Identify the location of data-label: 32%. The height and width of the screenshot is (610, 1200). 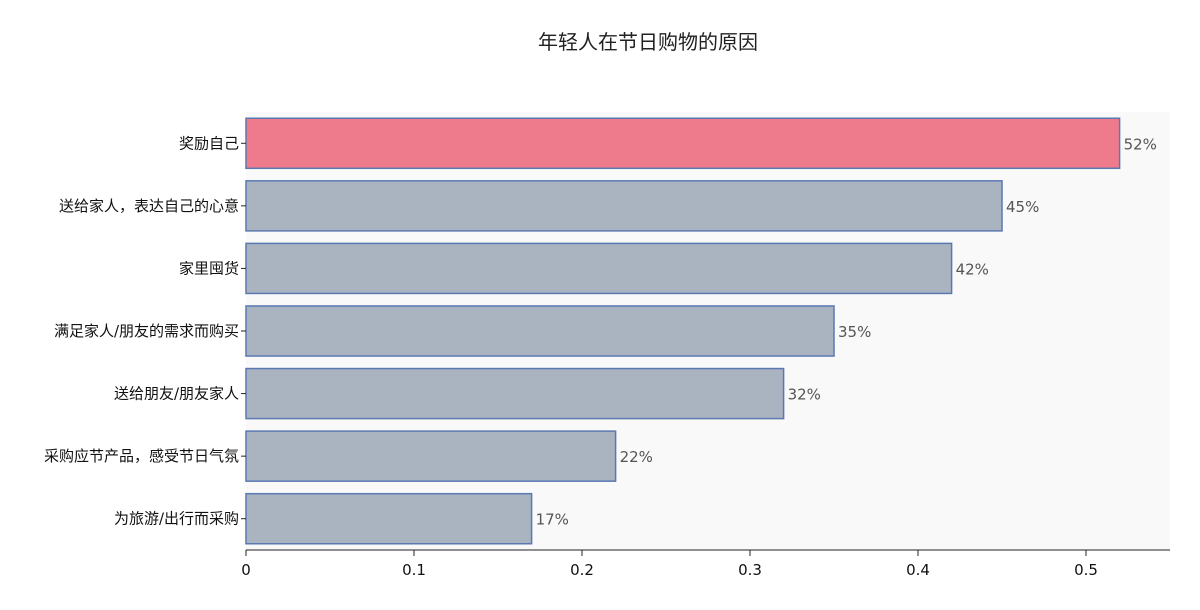
(804, 395).